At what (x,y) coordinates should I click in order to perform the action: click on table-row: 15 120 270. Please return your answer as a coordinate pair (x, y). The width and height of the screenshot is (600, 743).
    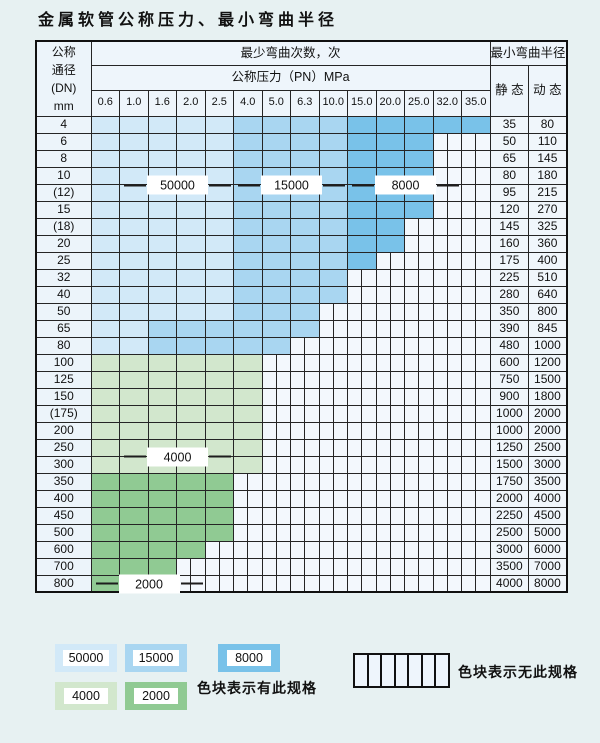
    Looking at the image, I should click on (301, 209).